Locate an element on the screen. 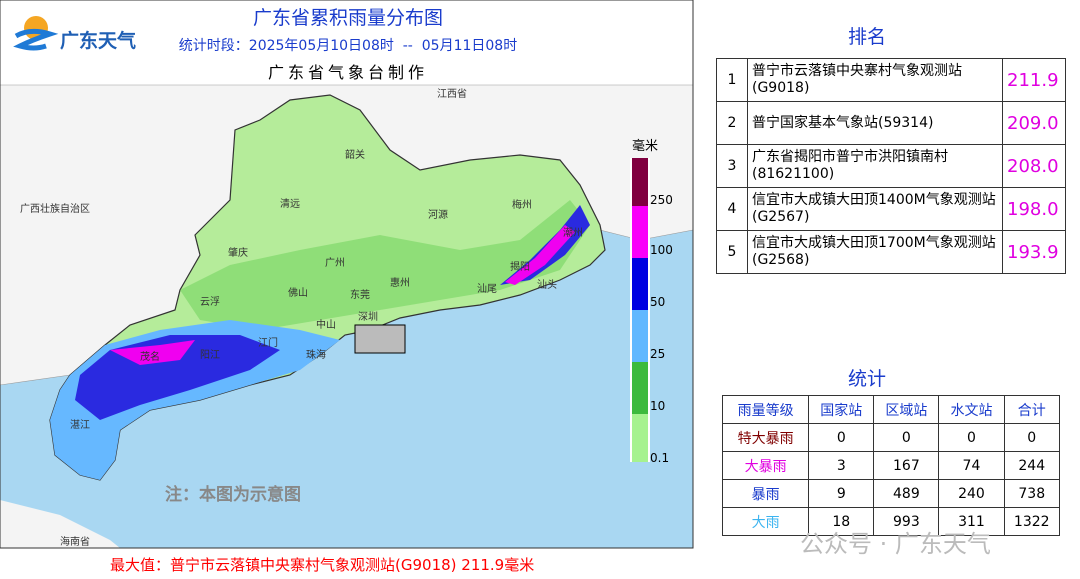 Image resolution: width=1080 pixels, height=579 pixels. stats-row: 大雨 18 993 311 1322 is located at coordinates (890, 521).